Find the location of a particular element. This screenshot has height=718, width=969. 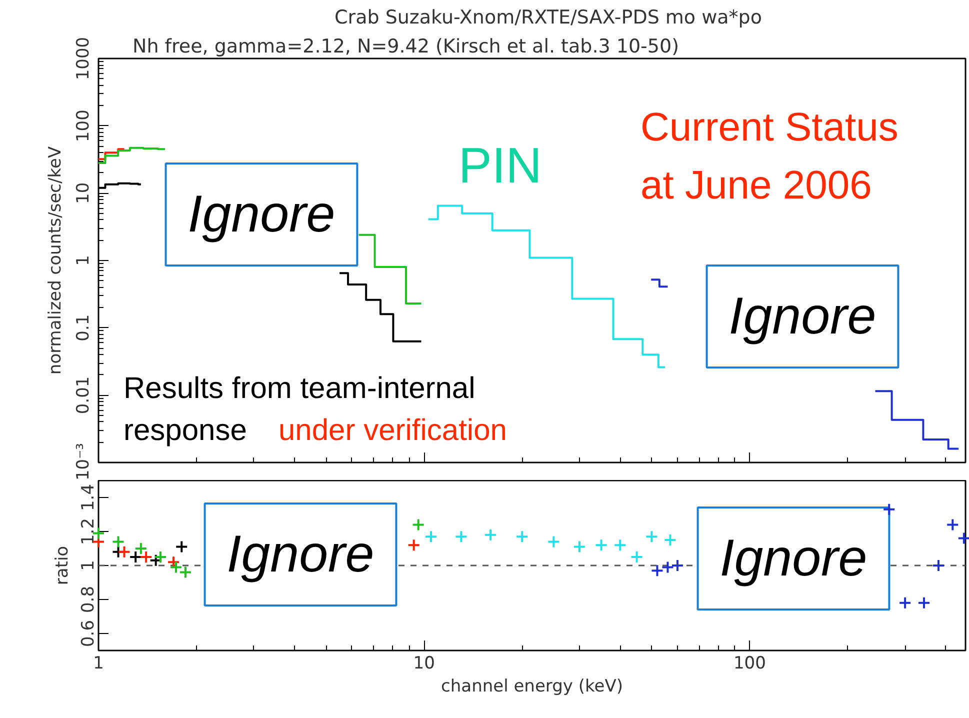

chart-subtitle: Nh free, gamma=2.12, N=9.42 (Kirsch et al. tab.3 10-50) is located at coordinates (405, 47).